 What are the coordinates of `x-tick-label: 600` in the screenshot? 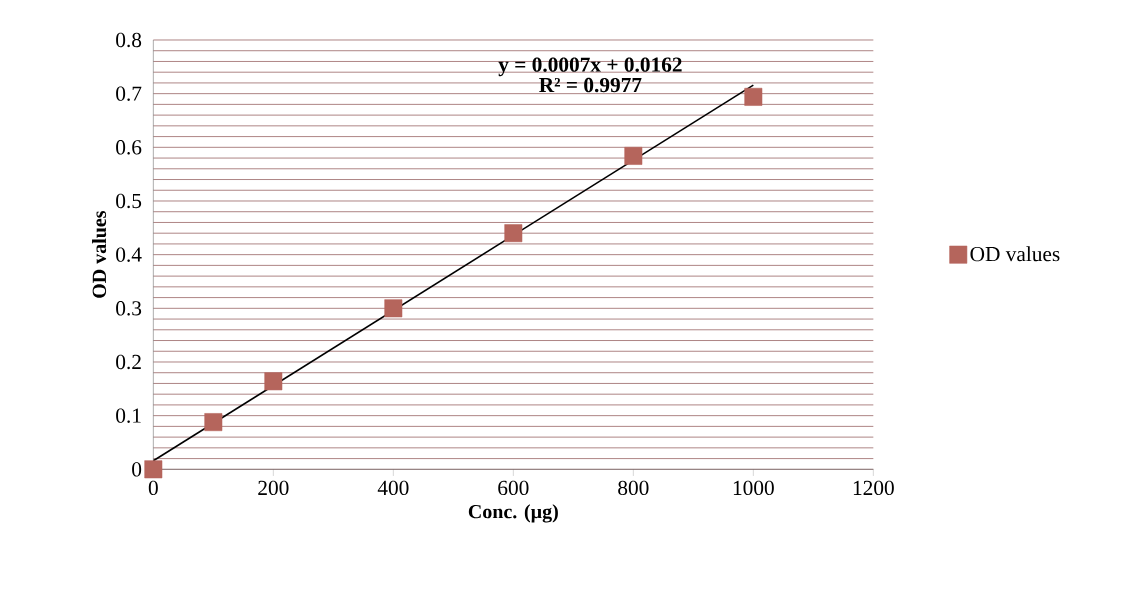 It's located at (513, 488).